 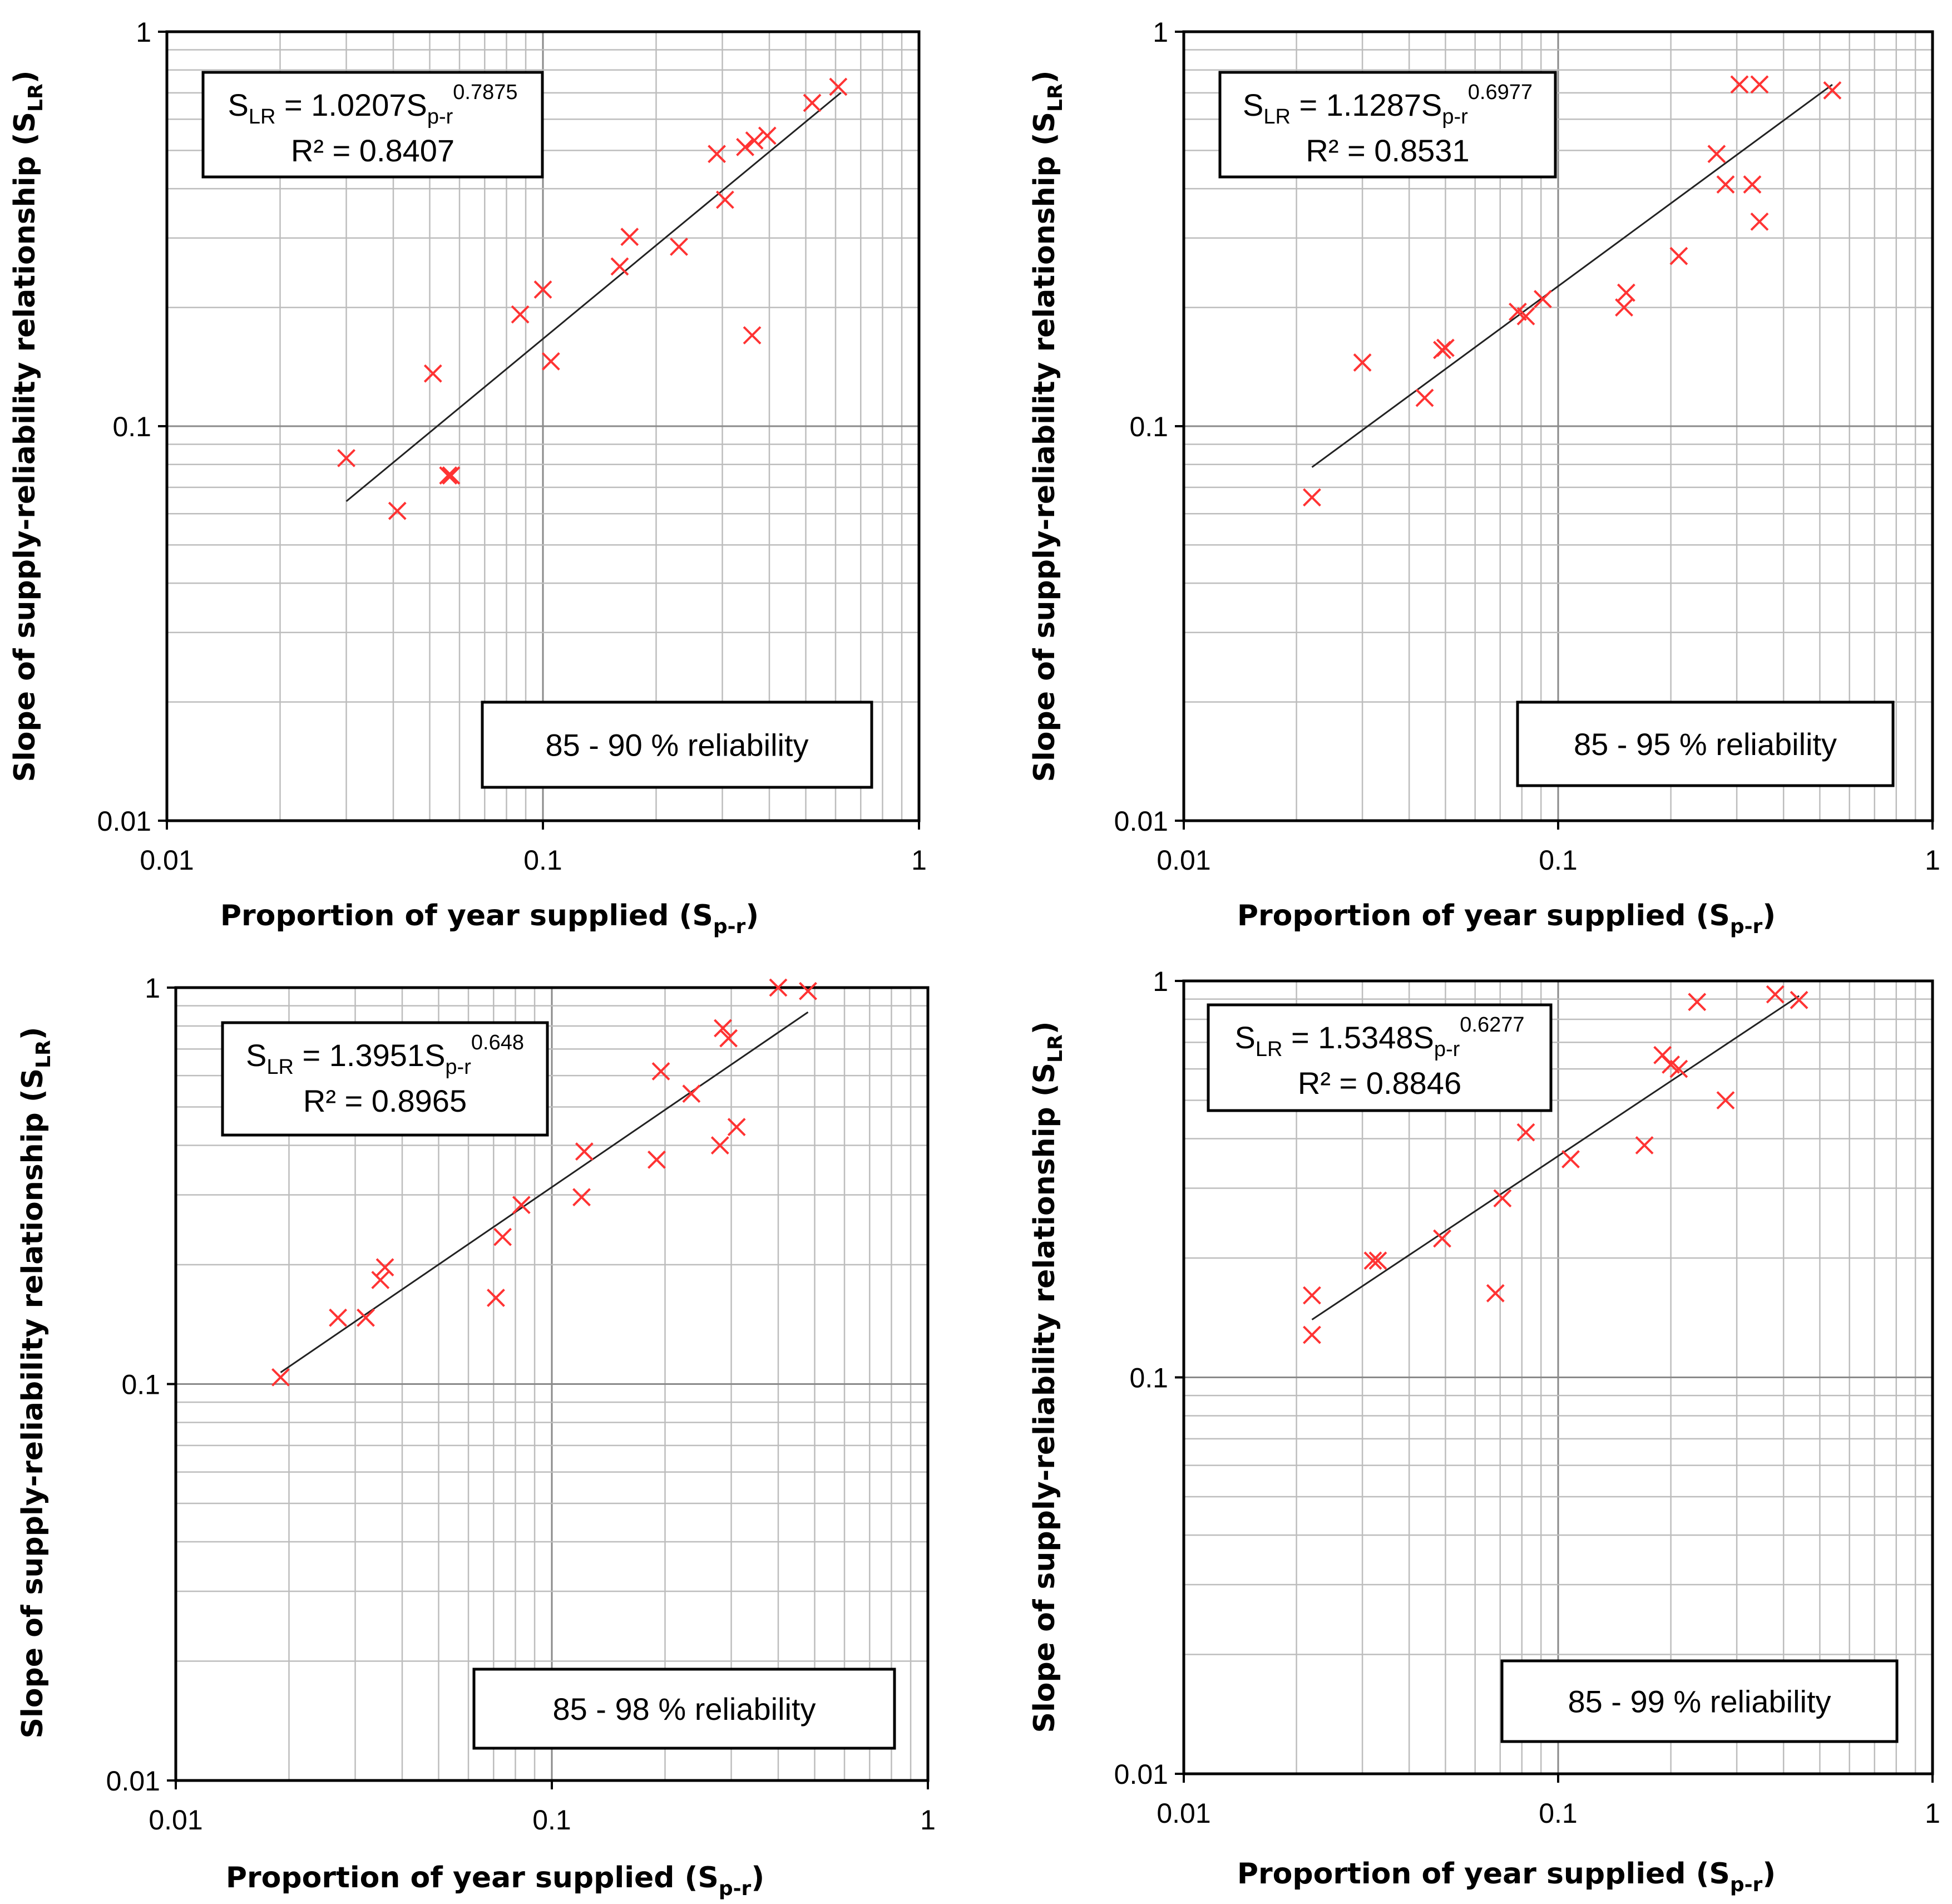 I want to click on reliability-label: 85 - 98 % reliability, so click(x=684, y=1709).